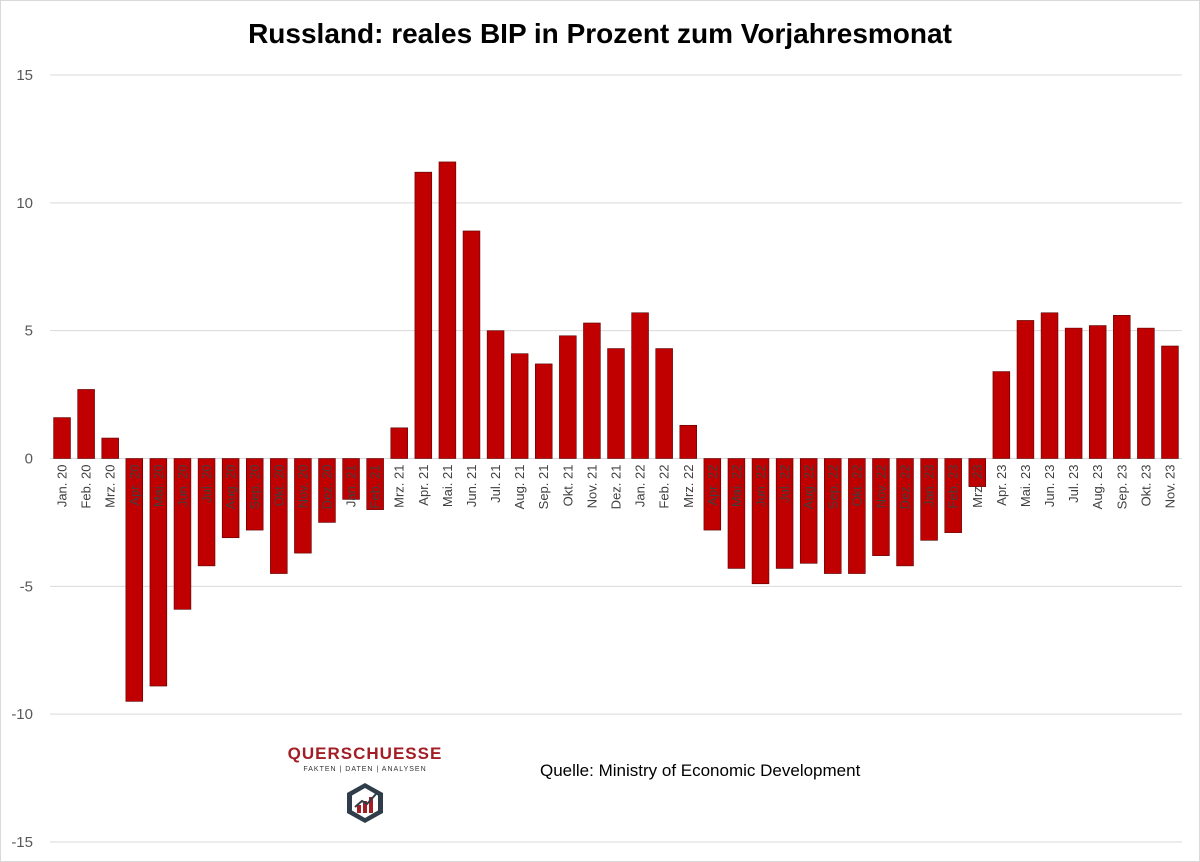 The height and width of the screenshot is (862, 1200). What do you see at coordinates (688, 486) in the screenshot?
I see `x-tick-label: Mrz. 22` at bounding box center [688, 486].